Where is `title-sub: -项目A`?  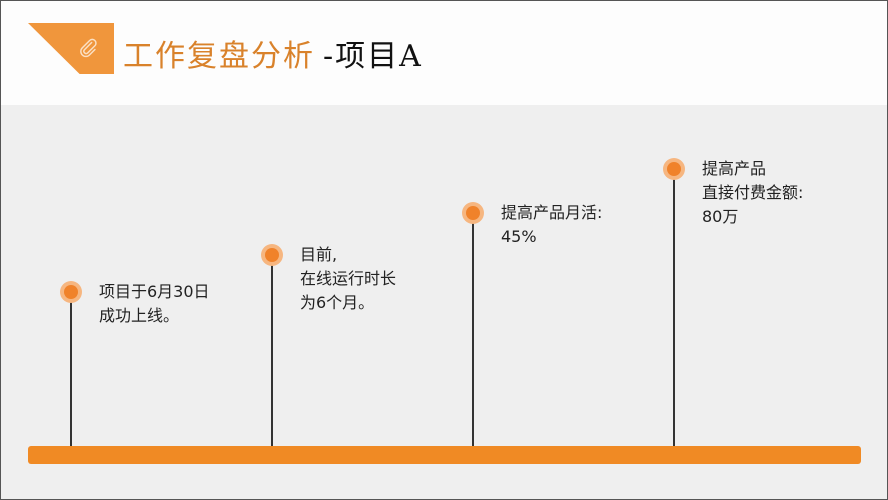
title-sub: -项目A is located at coordinates (373, 56).